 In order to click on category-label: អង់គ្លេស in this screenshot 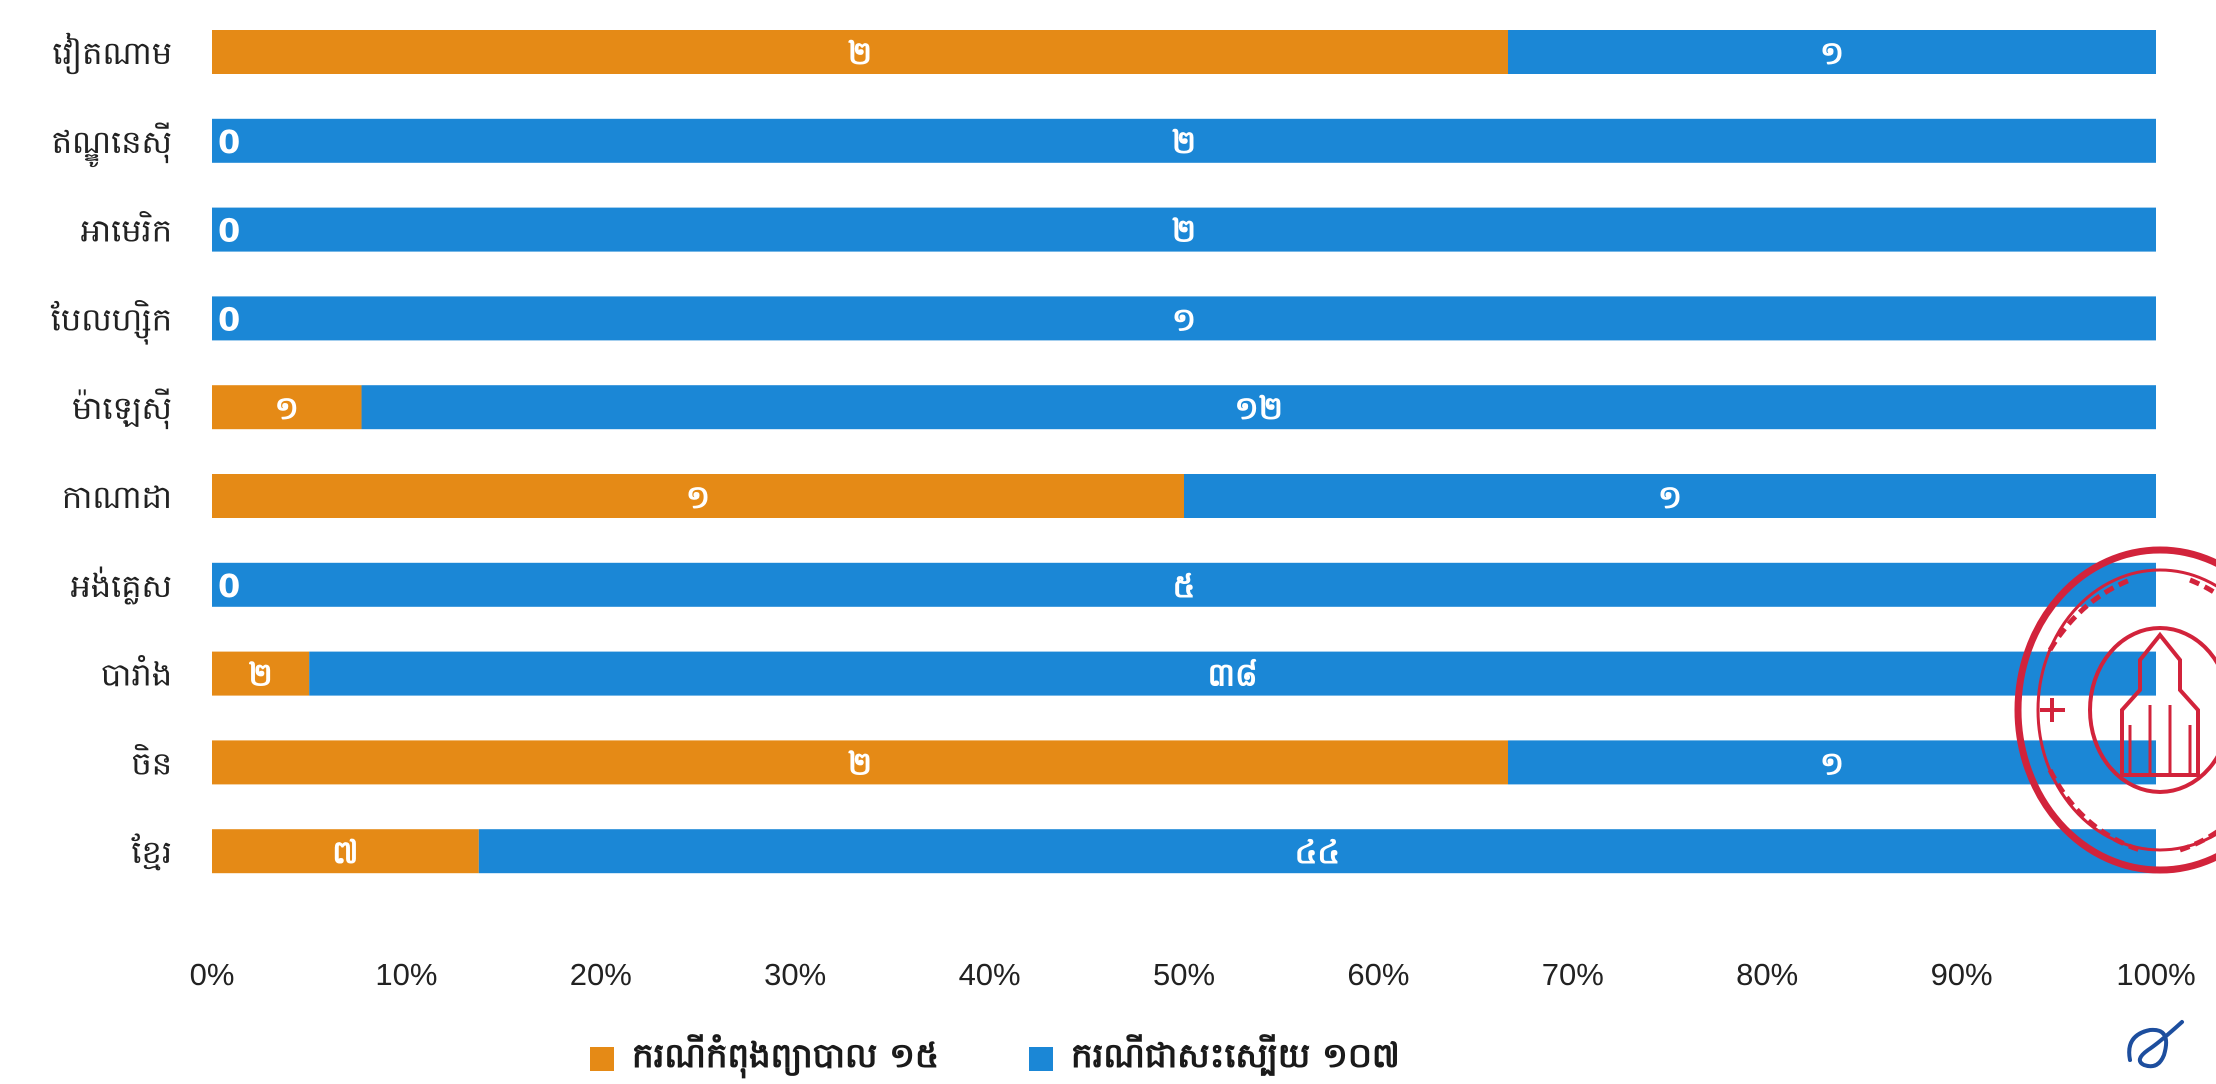, I will do `click(121, 585)`.